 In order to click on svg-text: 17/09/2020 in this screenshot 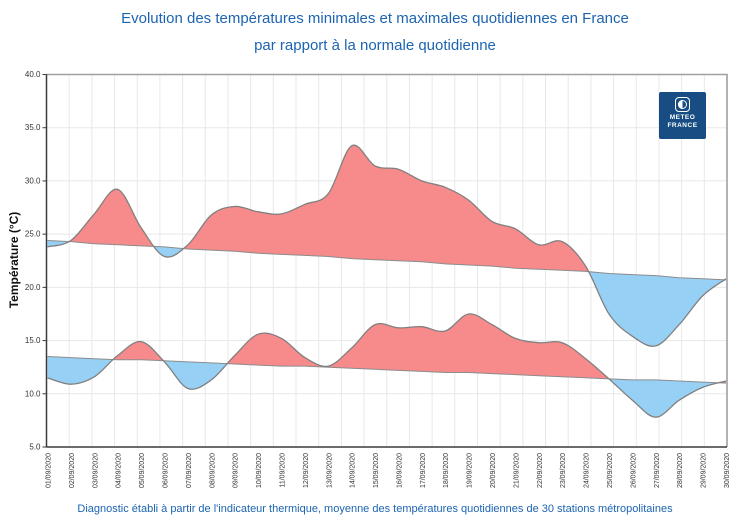, I will do `click(423, 470)`.